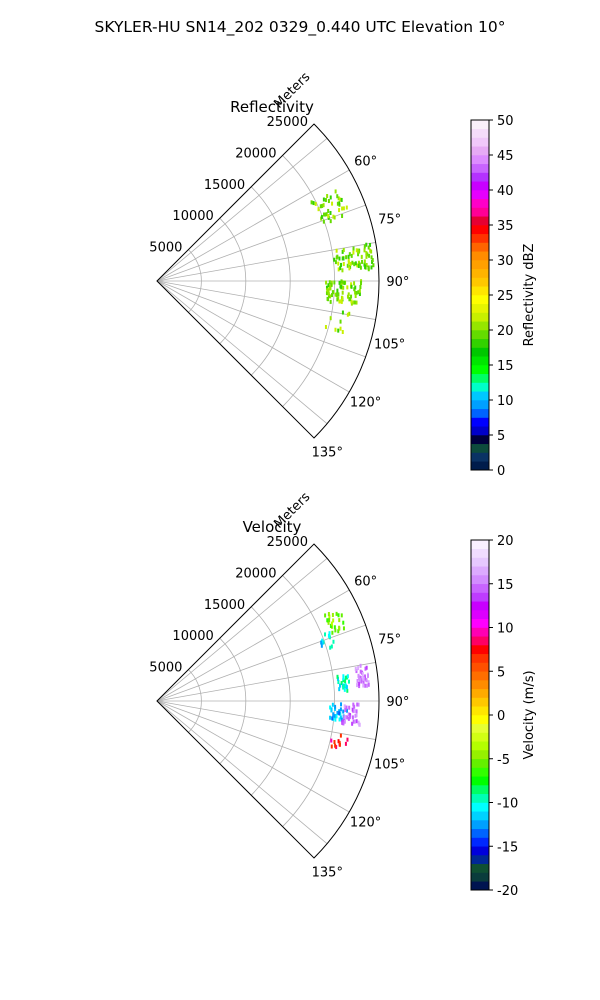  Describe the element at coordinates (365, 822) in the screenshot. I see `theta-tick-label: 120°` at that location.